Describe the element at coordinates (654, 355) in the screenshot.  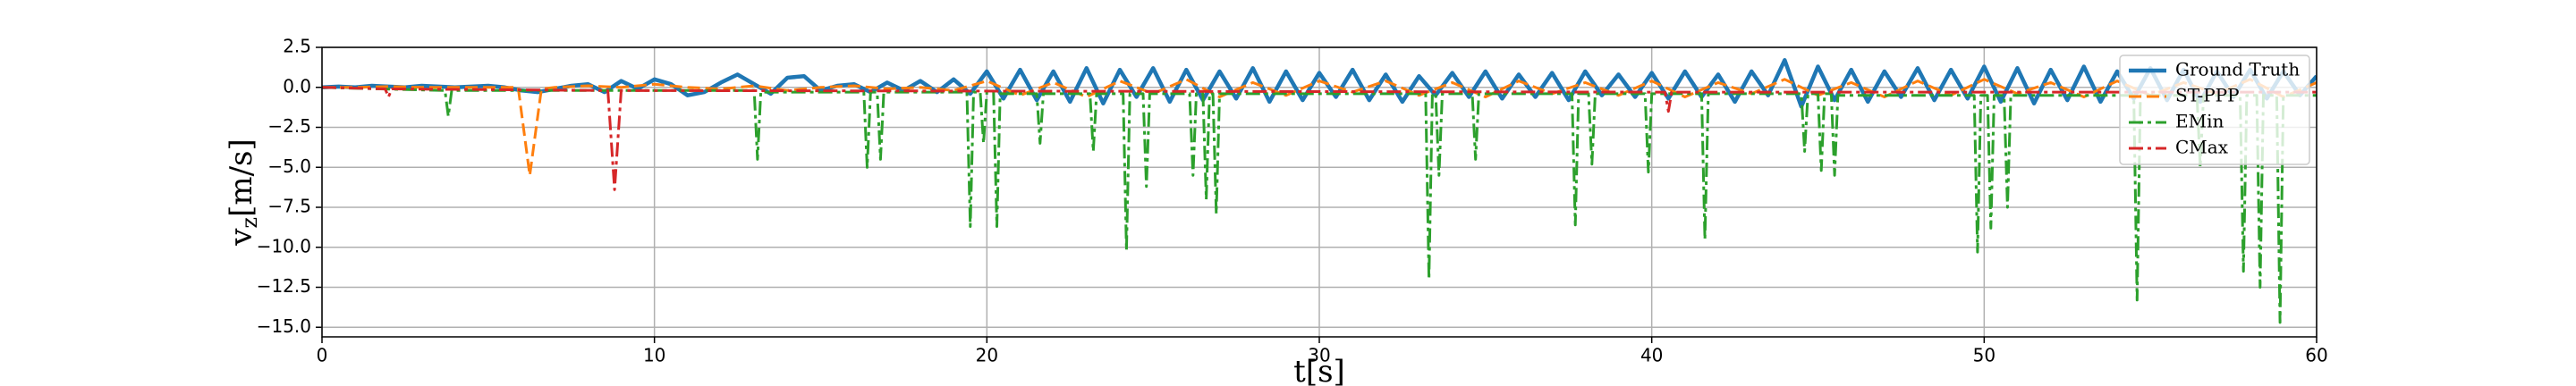
I see `x-tick-label: 10` at that location.